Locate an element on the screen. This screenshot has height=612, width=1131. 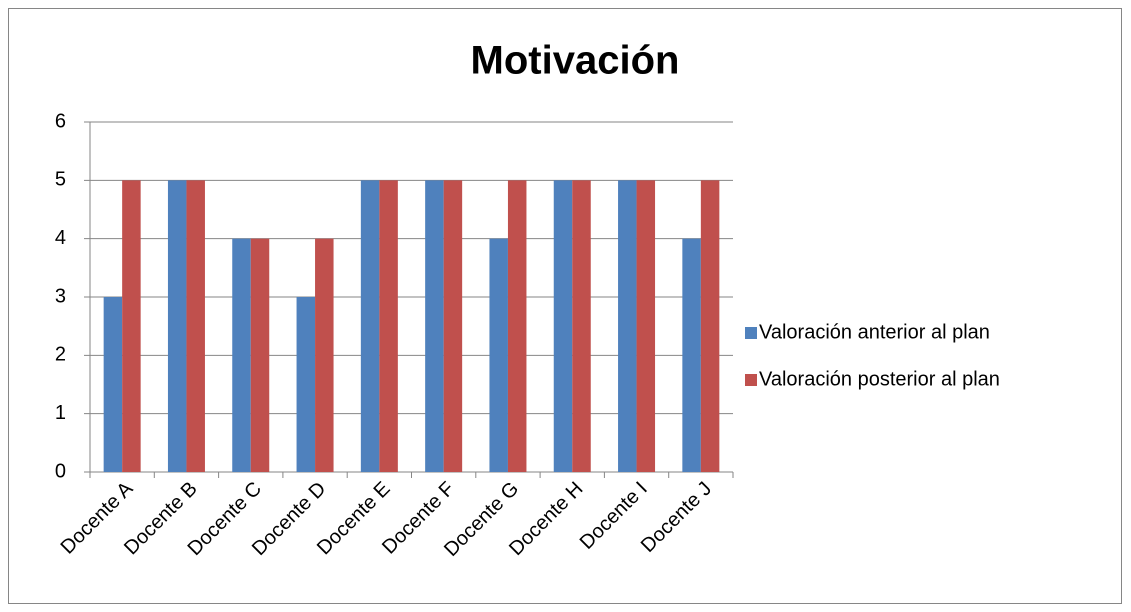
y-tick-label: 6 is located at coordinates (60, 121).